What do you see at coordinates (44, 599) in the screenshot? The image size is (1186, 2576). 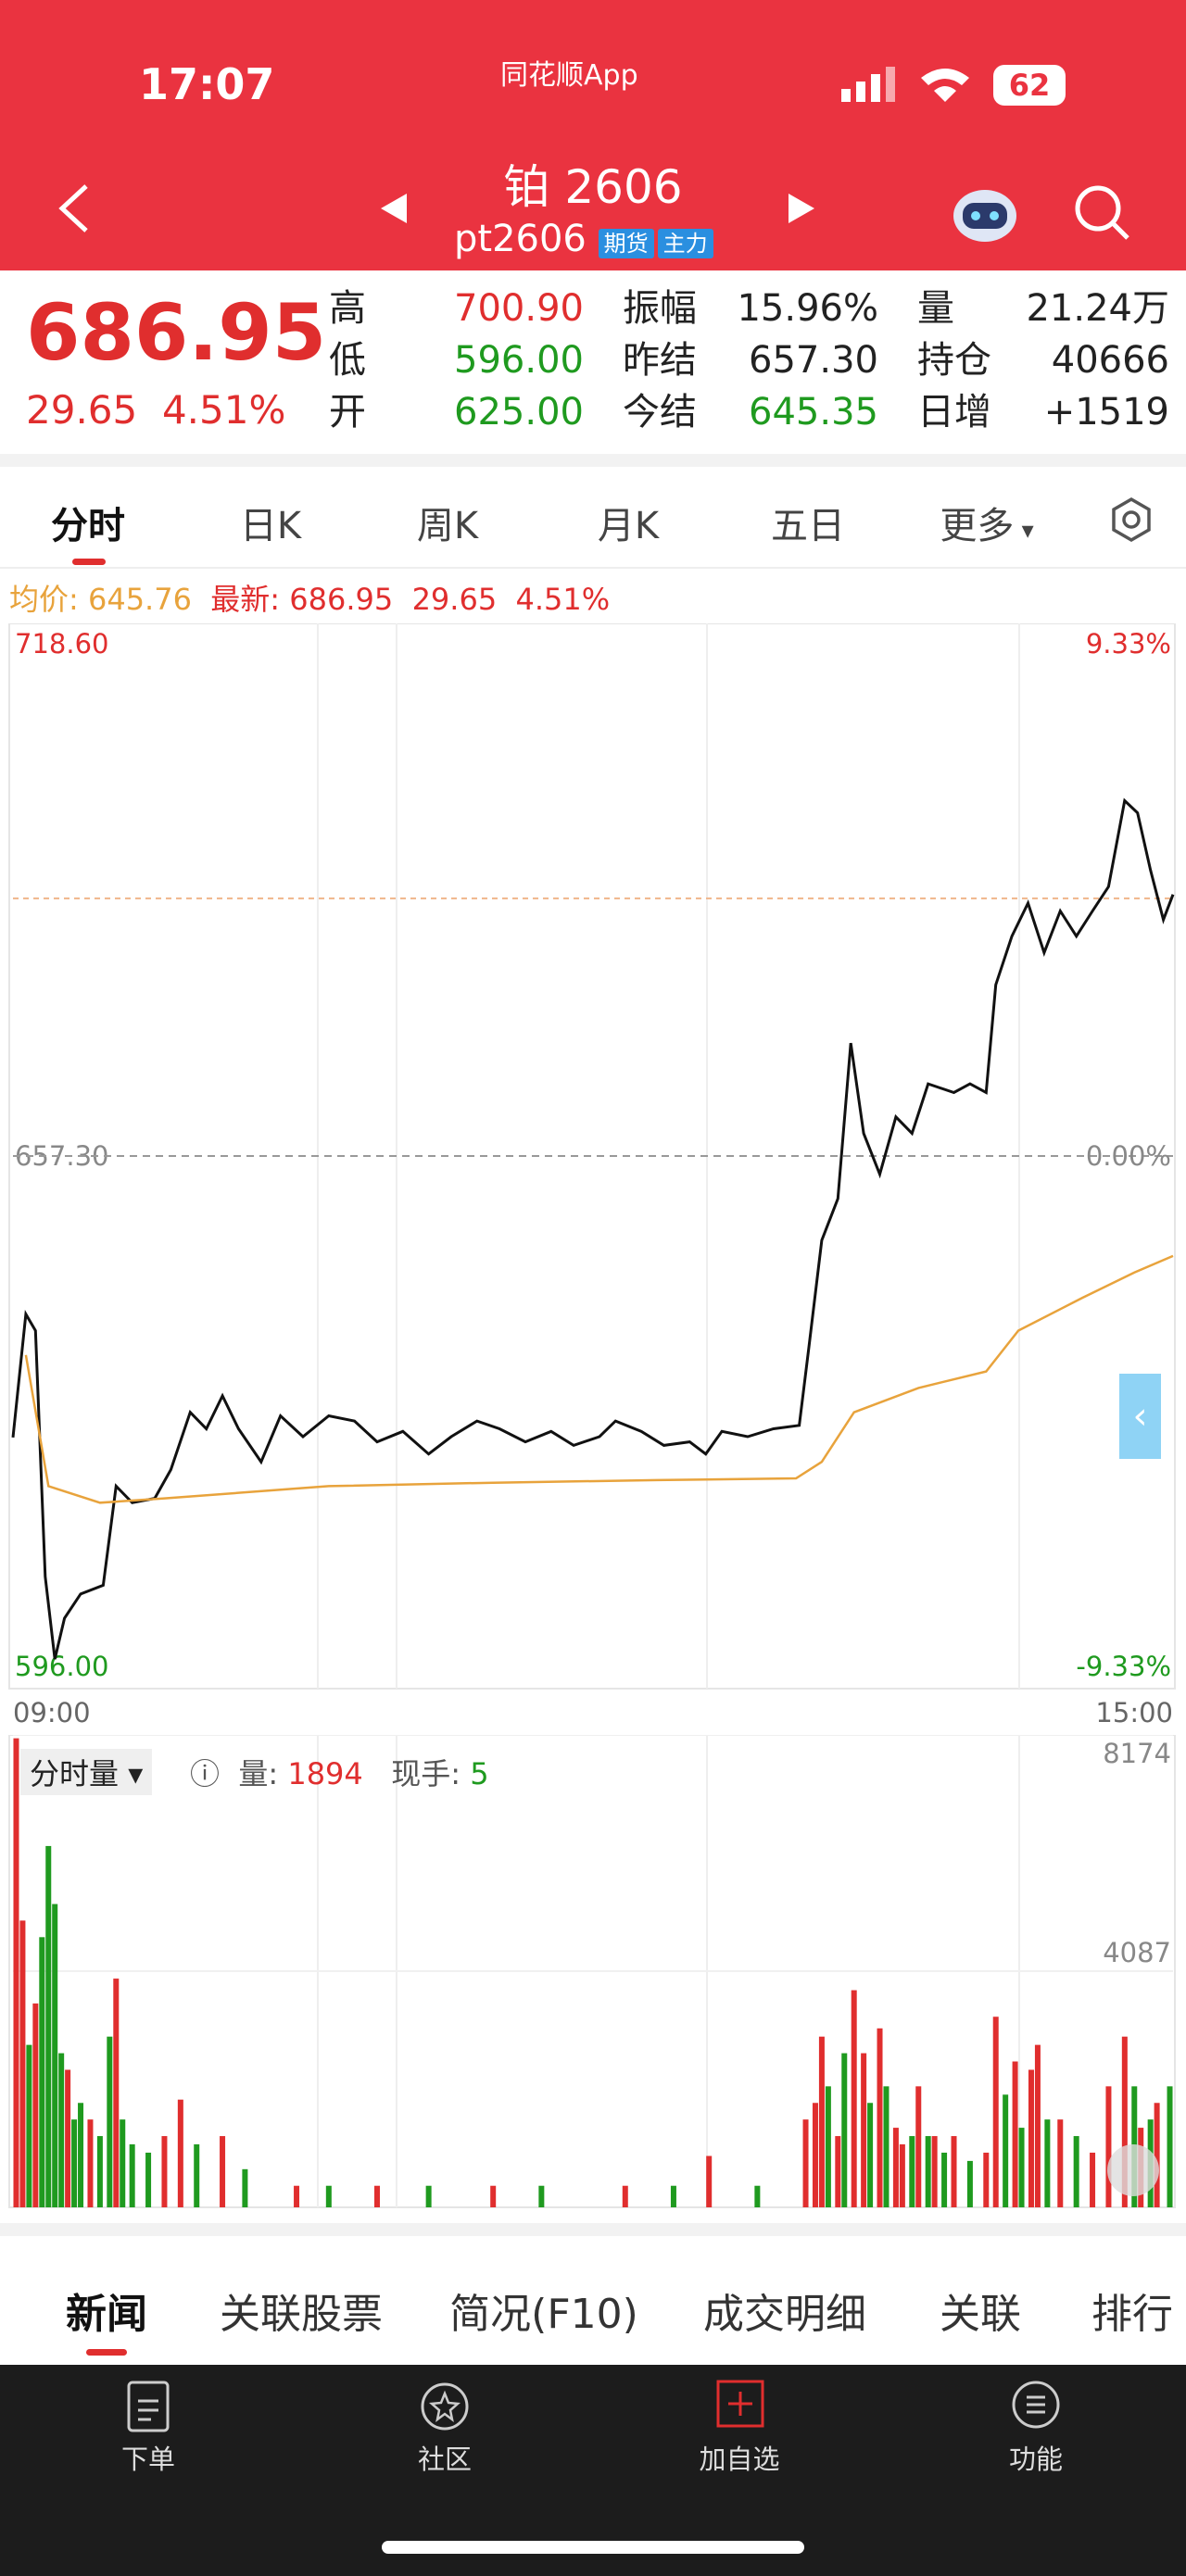 I see `avg-label: 均价:` at bounding box center [44, 599].